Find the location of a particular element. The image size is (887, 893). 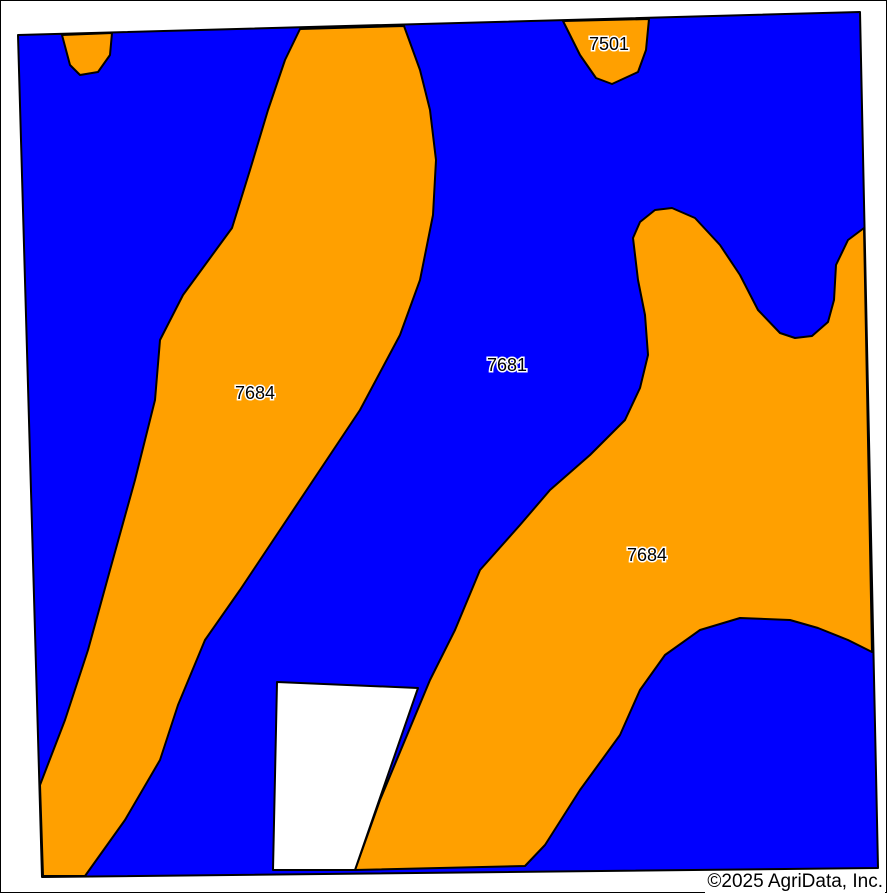

soil-polygon-top-left is located at coordinates (87, 54).